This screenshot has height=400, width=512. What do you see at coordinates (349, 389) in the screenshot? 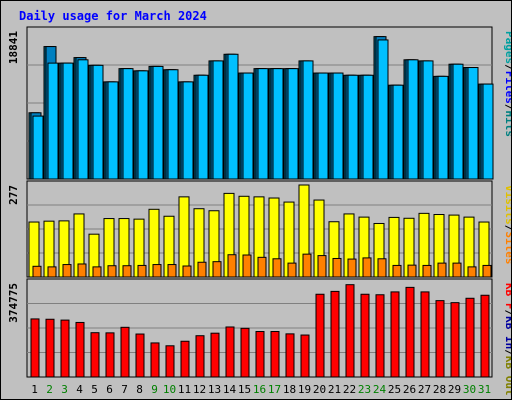
I see `x-tick-day-22: 22` at bounding box center [349, 389].